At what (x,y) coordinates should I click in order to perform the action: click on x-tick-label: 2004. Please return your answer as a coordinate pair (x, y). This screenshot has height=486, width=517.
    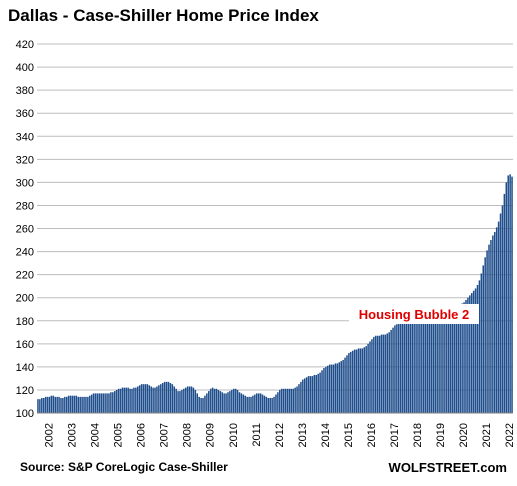
    Looking at the image, I should click on (96, 435).